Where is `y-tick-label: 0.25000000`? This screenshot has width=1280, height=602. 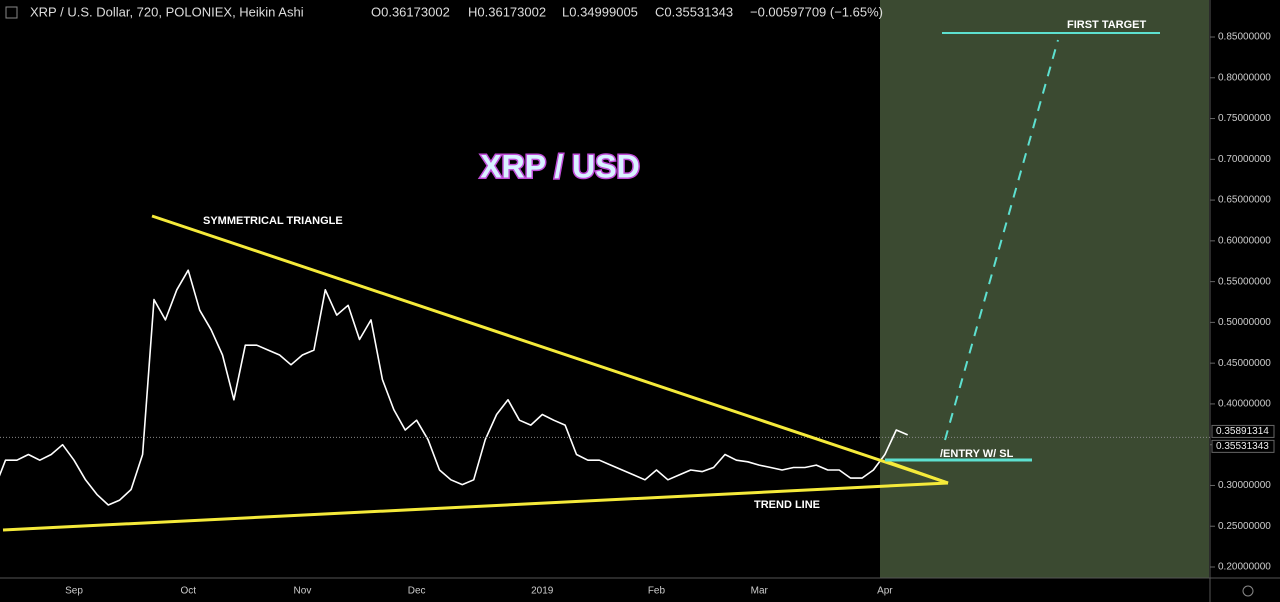
y-tick-label: 0.25000000 is located at coordinates (1244, 526).